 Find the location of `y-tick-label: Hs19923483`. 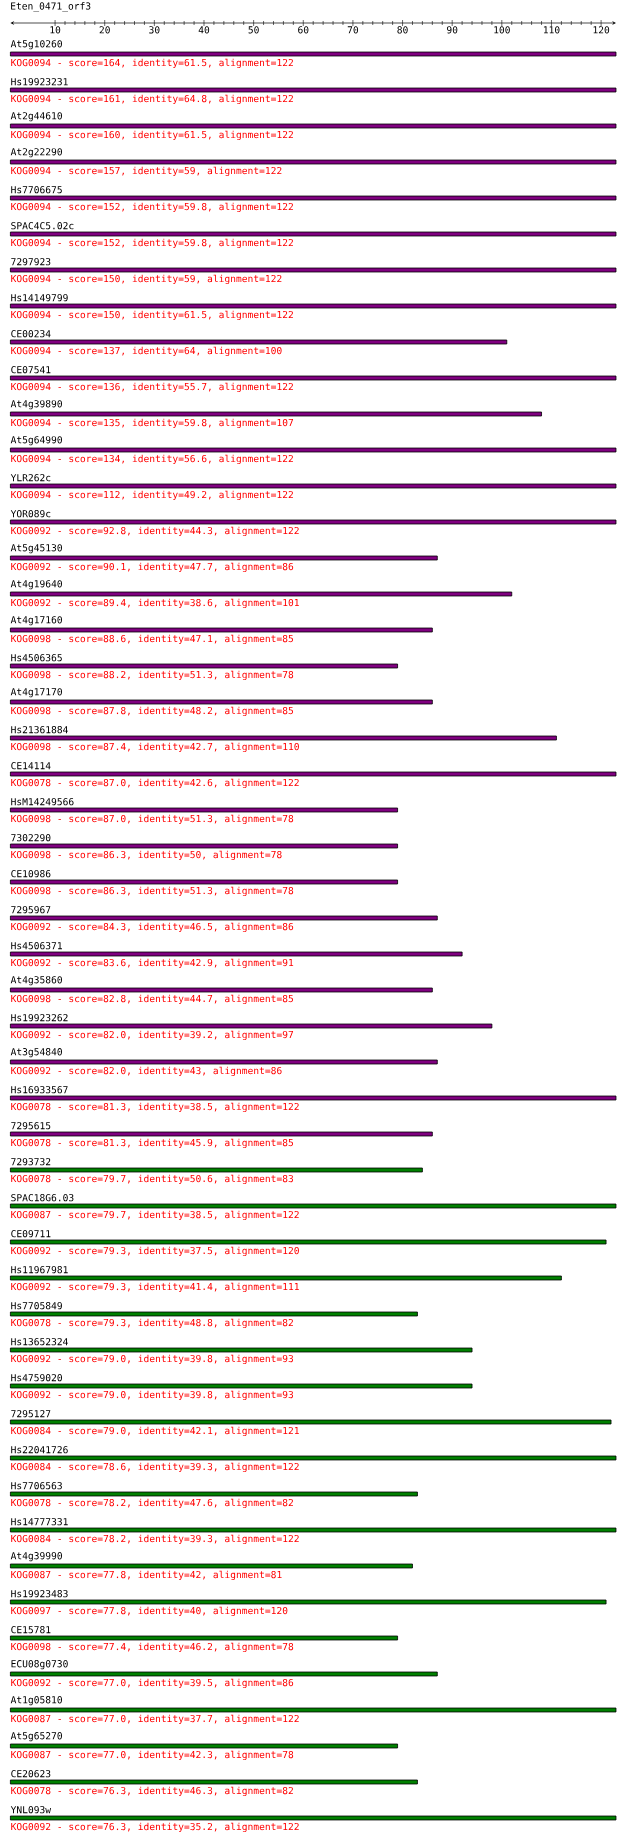

y-tick-label: Hs19923483 is located at coordinates (39, 1594).